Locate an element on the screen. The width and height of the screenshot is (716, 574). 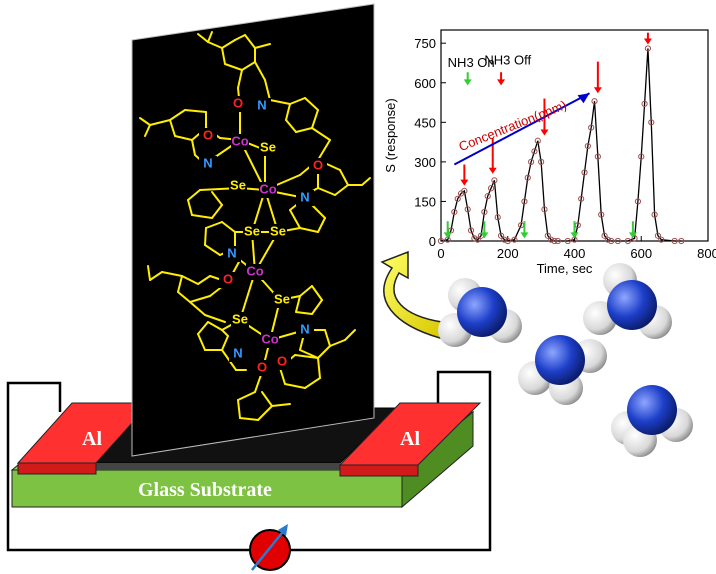
right-electrode-label: Al is located at coordinates (410, 439).